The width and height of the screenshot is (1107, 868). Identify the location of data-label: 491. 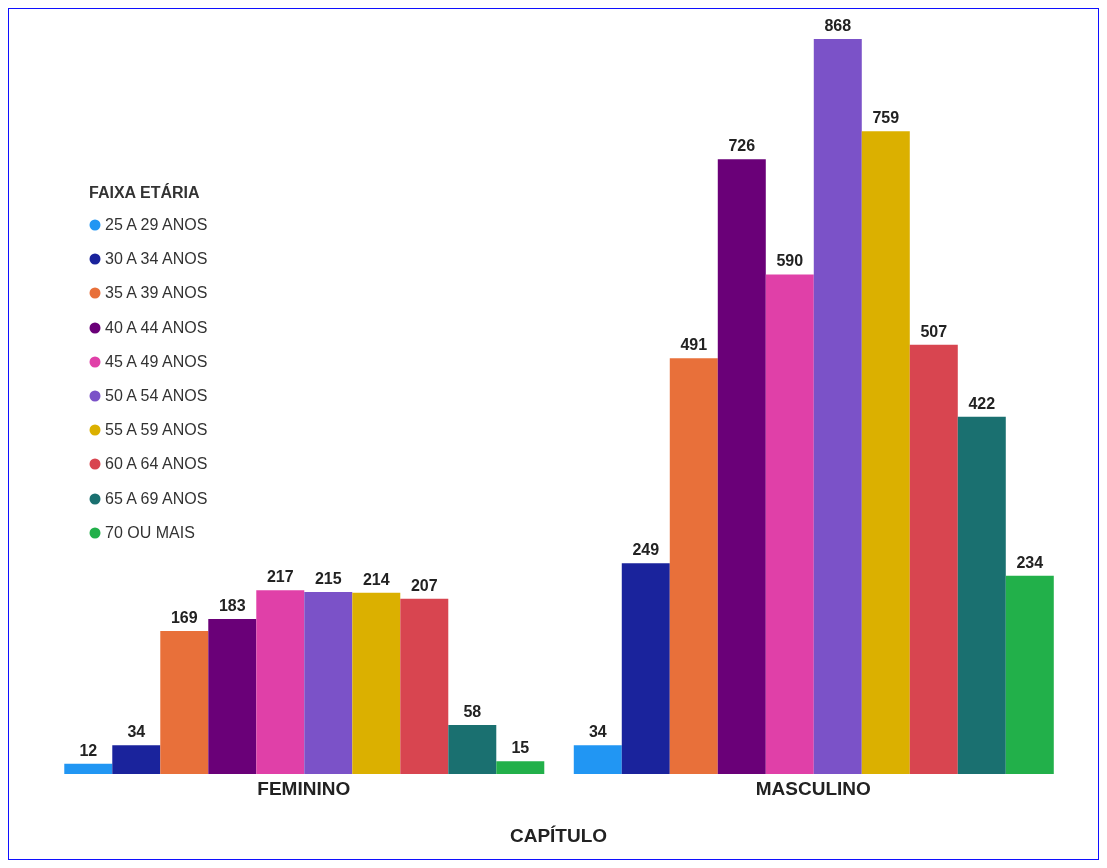
(694, 345).